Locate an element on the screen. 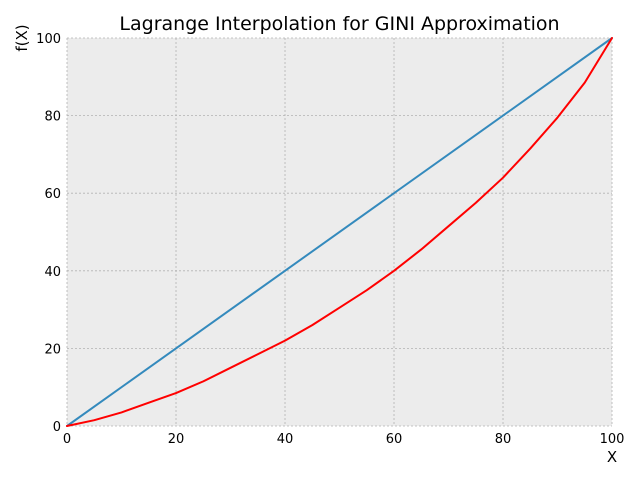  x-tick-label: 40 is located at coordinates (285, 439).